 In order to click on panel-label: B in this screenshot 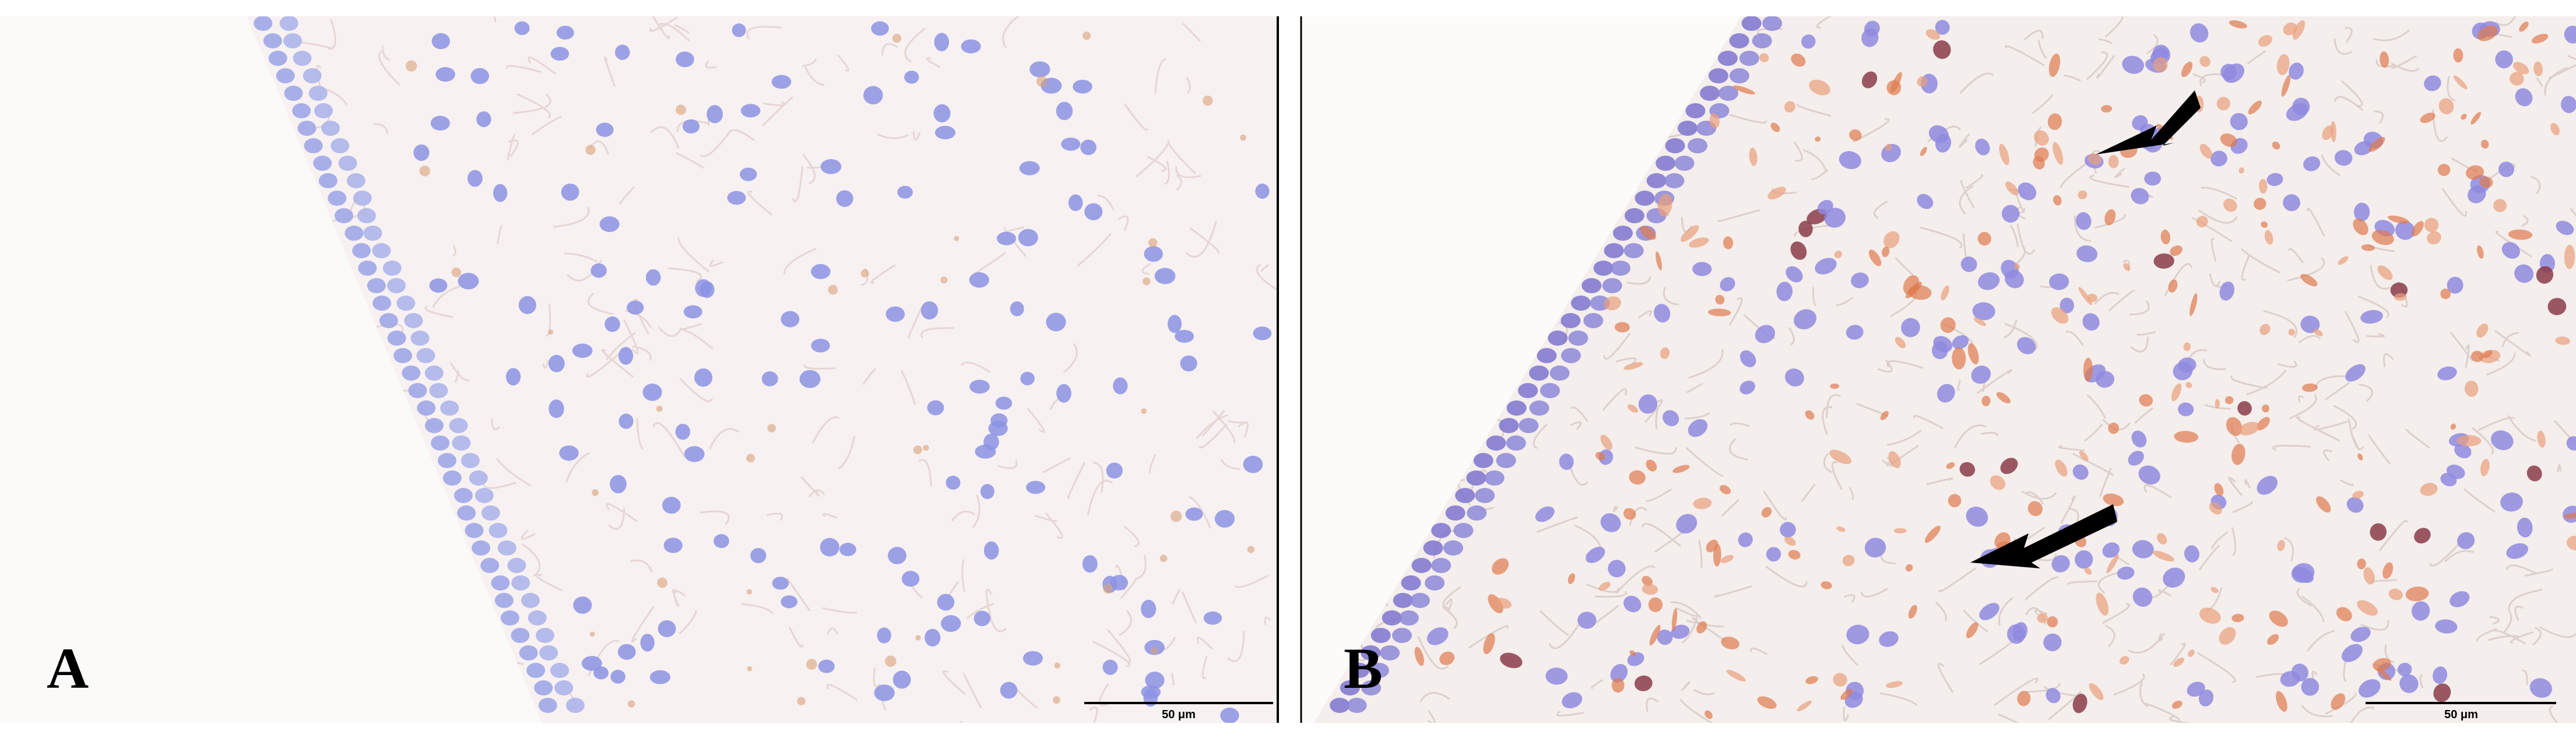, I will do `click(1363, 668)`.